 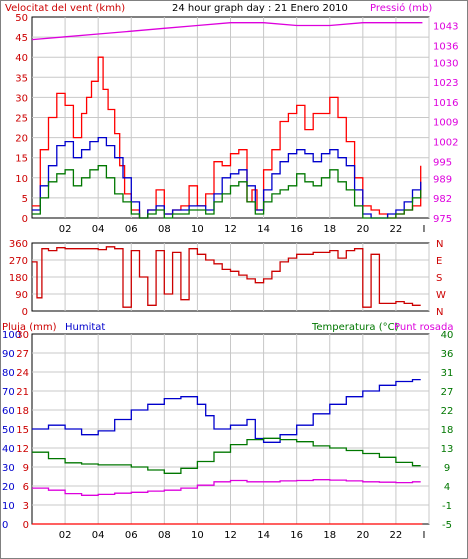 I want to click on rain-y-tick-label: 21, so click(x=22, y=392).